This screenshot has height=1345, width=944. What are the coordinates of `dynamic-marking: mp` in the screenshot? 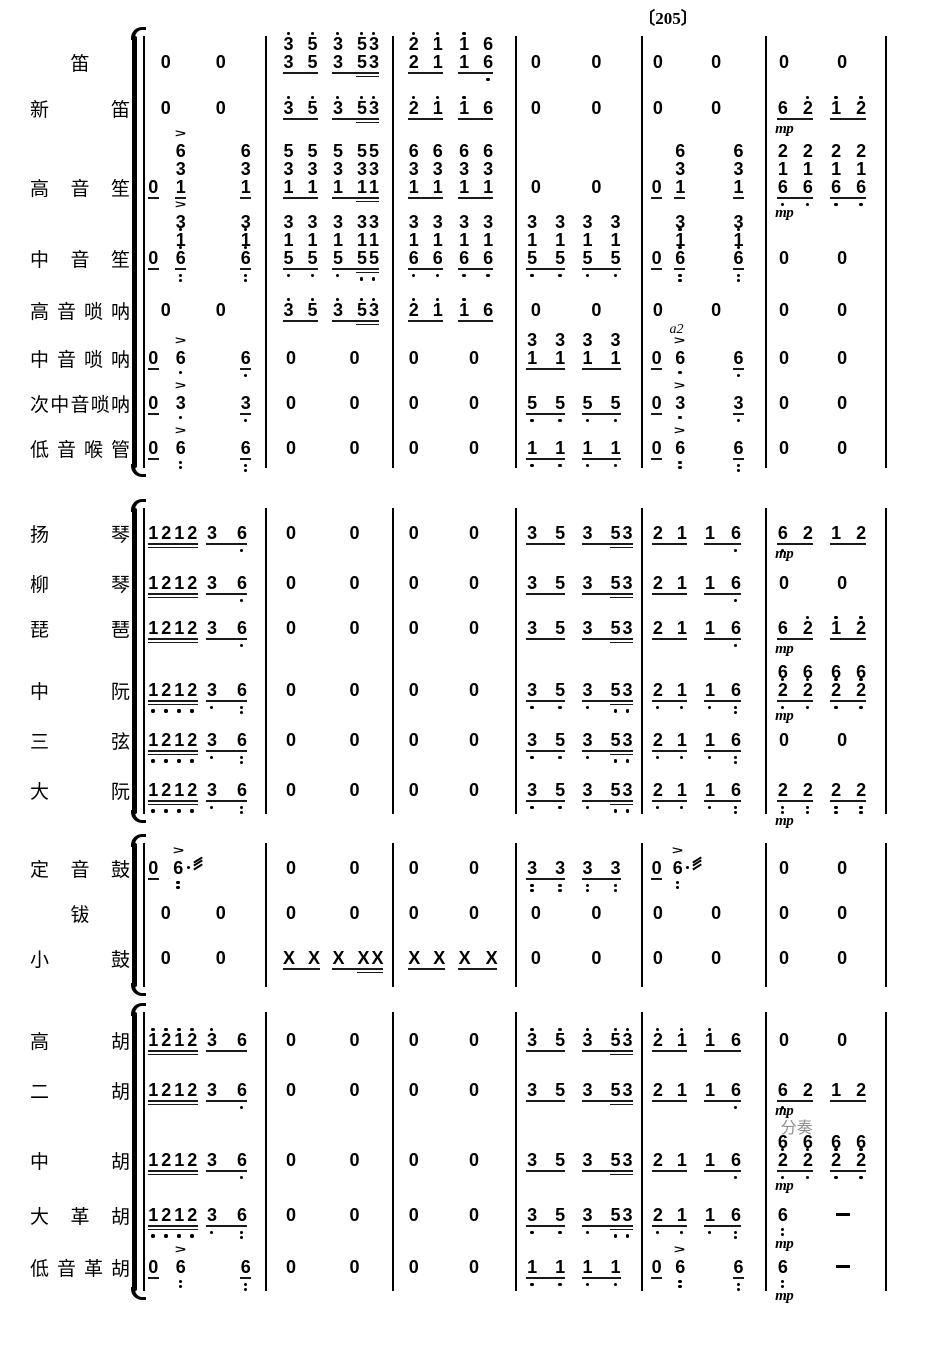 It's located at (784, 1296).